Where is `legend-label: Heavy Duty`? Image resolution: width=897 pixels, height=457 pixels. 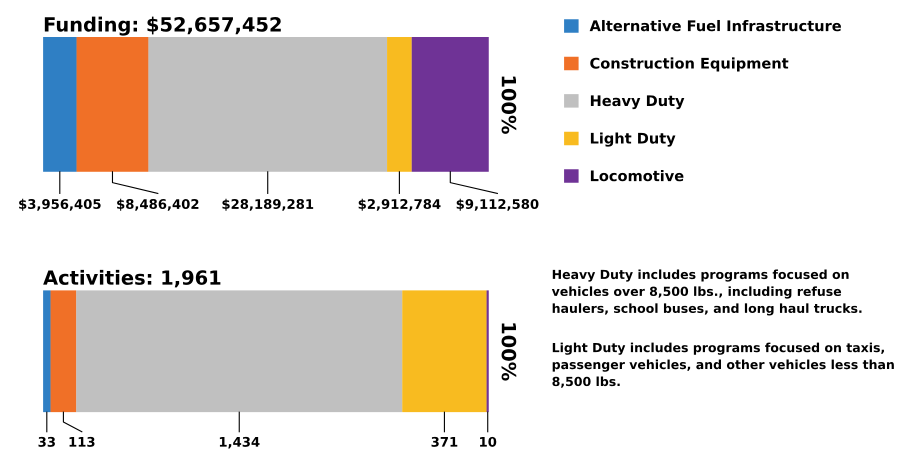 legend-label: Heavy Duty is located at coordinates (637, 102).